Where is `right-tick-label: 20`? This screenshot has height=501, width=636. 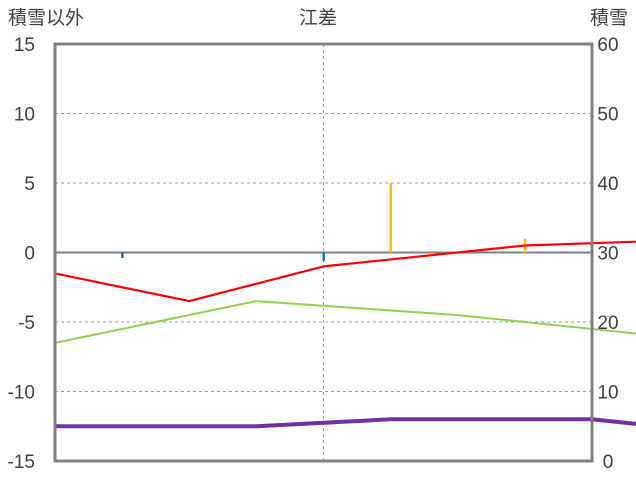
right-tick-label: 20 is located at coordinates (607, 323).